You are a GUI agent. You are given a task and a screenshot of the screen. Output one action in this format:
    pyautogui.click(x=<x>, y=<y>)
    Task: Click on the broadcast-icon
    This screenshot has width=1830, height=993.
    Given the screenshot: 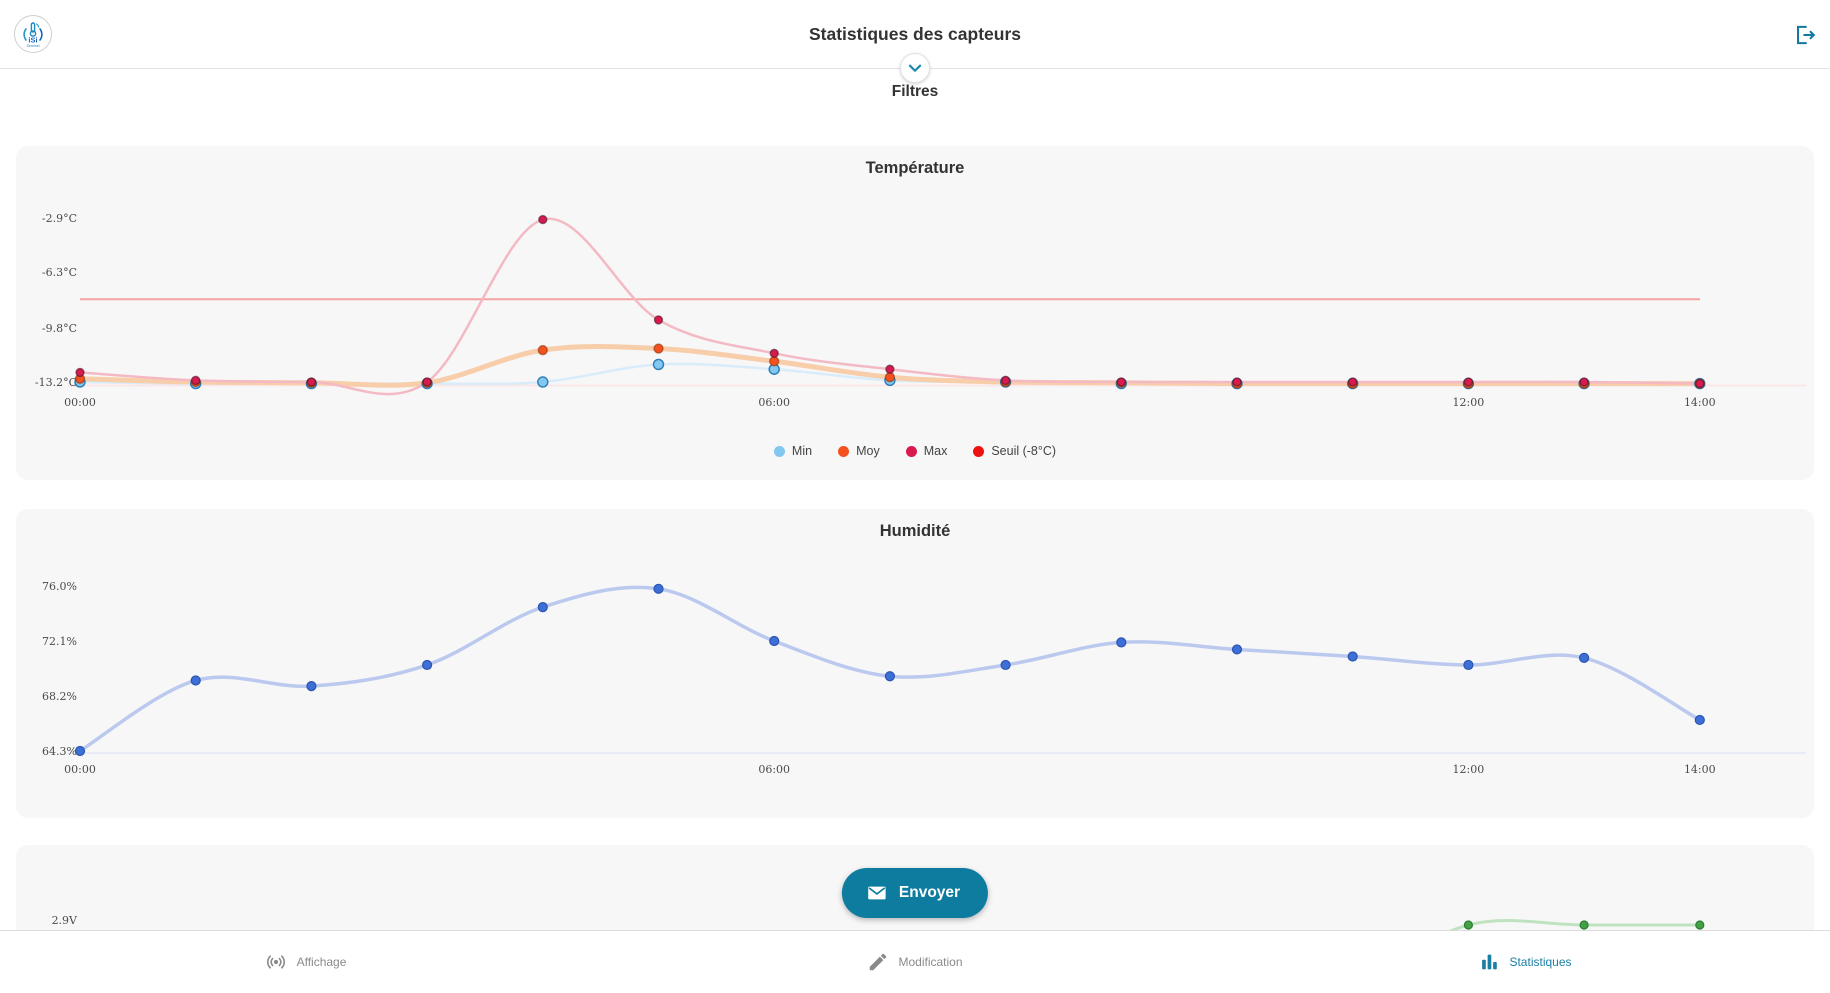 What is the action you would take?
    pyautogui.click(x=275, y=962)
    